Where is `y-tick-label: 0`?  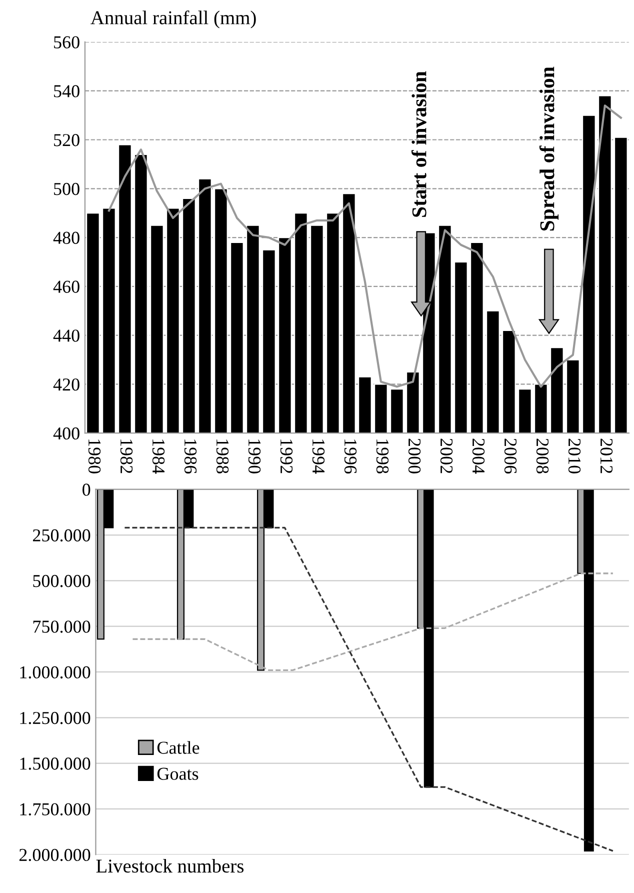
y-tick-label: 0 is located at coordinates (86, 490).